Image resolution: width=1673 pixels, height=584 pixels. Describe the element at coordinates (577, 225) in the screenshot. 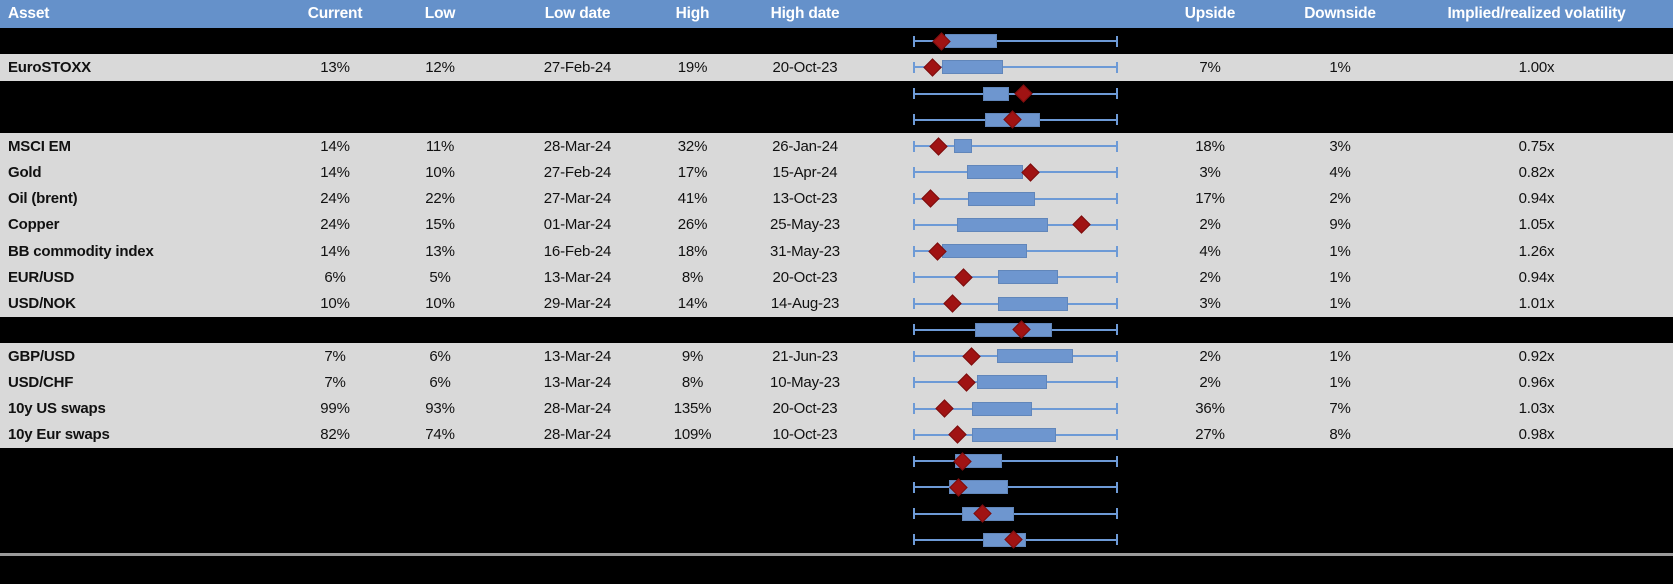

I see `cell-low_date: 01-Mar-24` at that location.